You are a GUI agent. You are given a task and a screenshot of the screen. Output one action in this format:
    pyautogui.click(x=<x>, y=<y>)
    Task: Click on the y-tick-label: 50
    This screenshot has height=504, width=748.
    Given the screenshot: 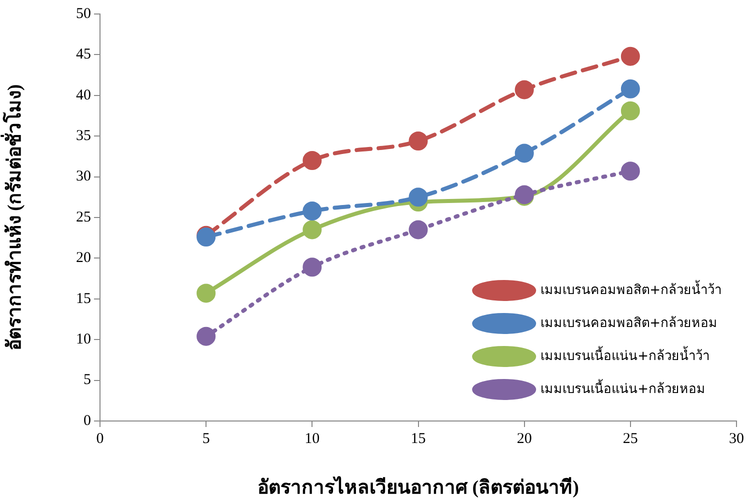 What is the action you would take?
    pyautogui.click(x=83, y=14)
    